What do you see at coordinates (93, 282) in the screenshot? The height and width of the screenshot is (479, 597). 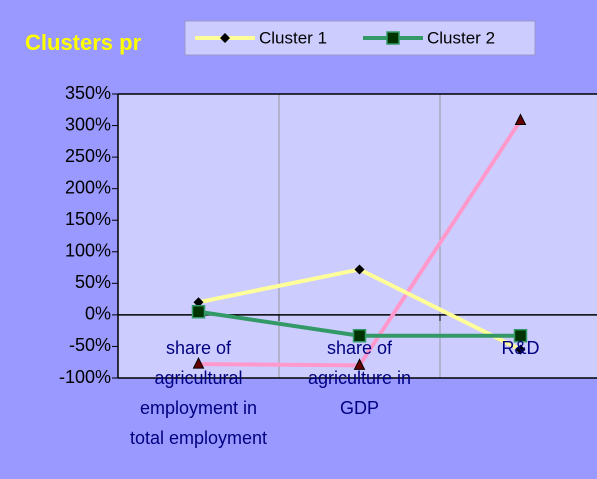 I see `y-tick-label: 50%` at bounding box center [93, 282].